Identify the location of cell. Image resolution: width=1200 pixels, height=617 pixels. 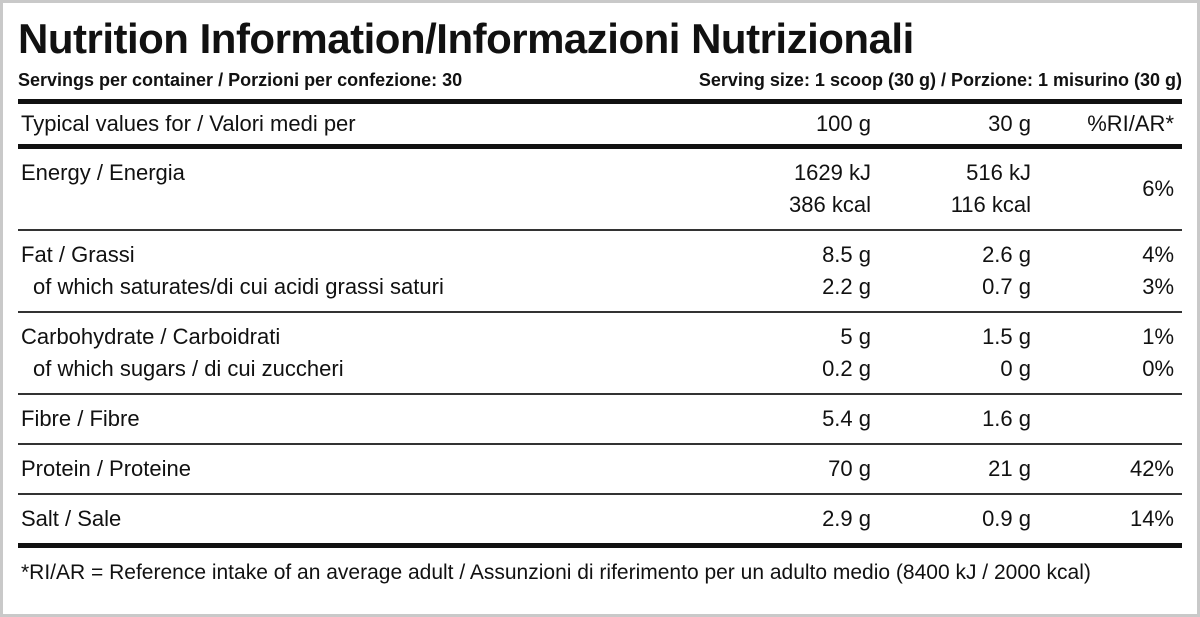
(1106, 419).